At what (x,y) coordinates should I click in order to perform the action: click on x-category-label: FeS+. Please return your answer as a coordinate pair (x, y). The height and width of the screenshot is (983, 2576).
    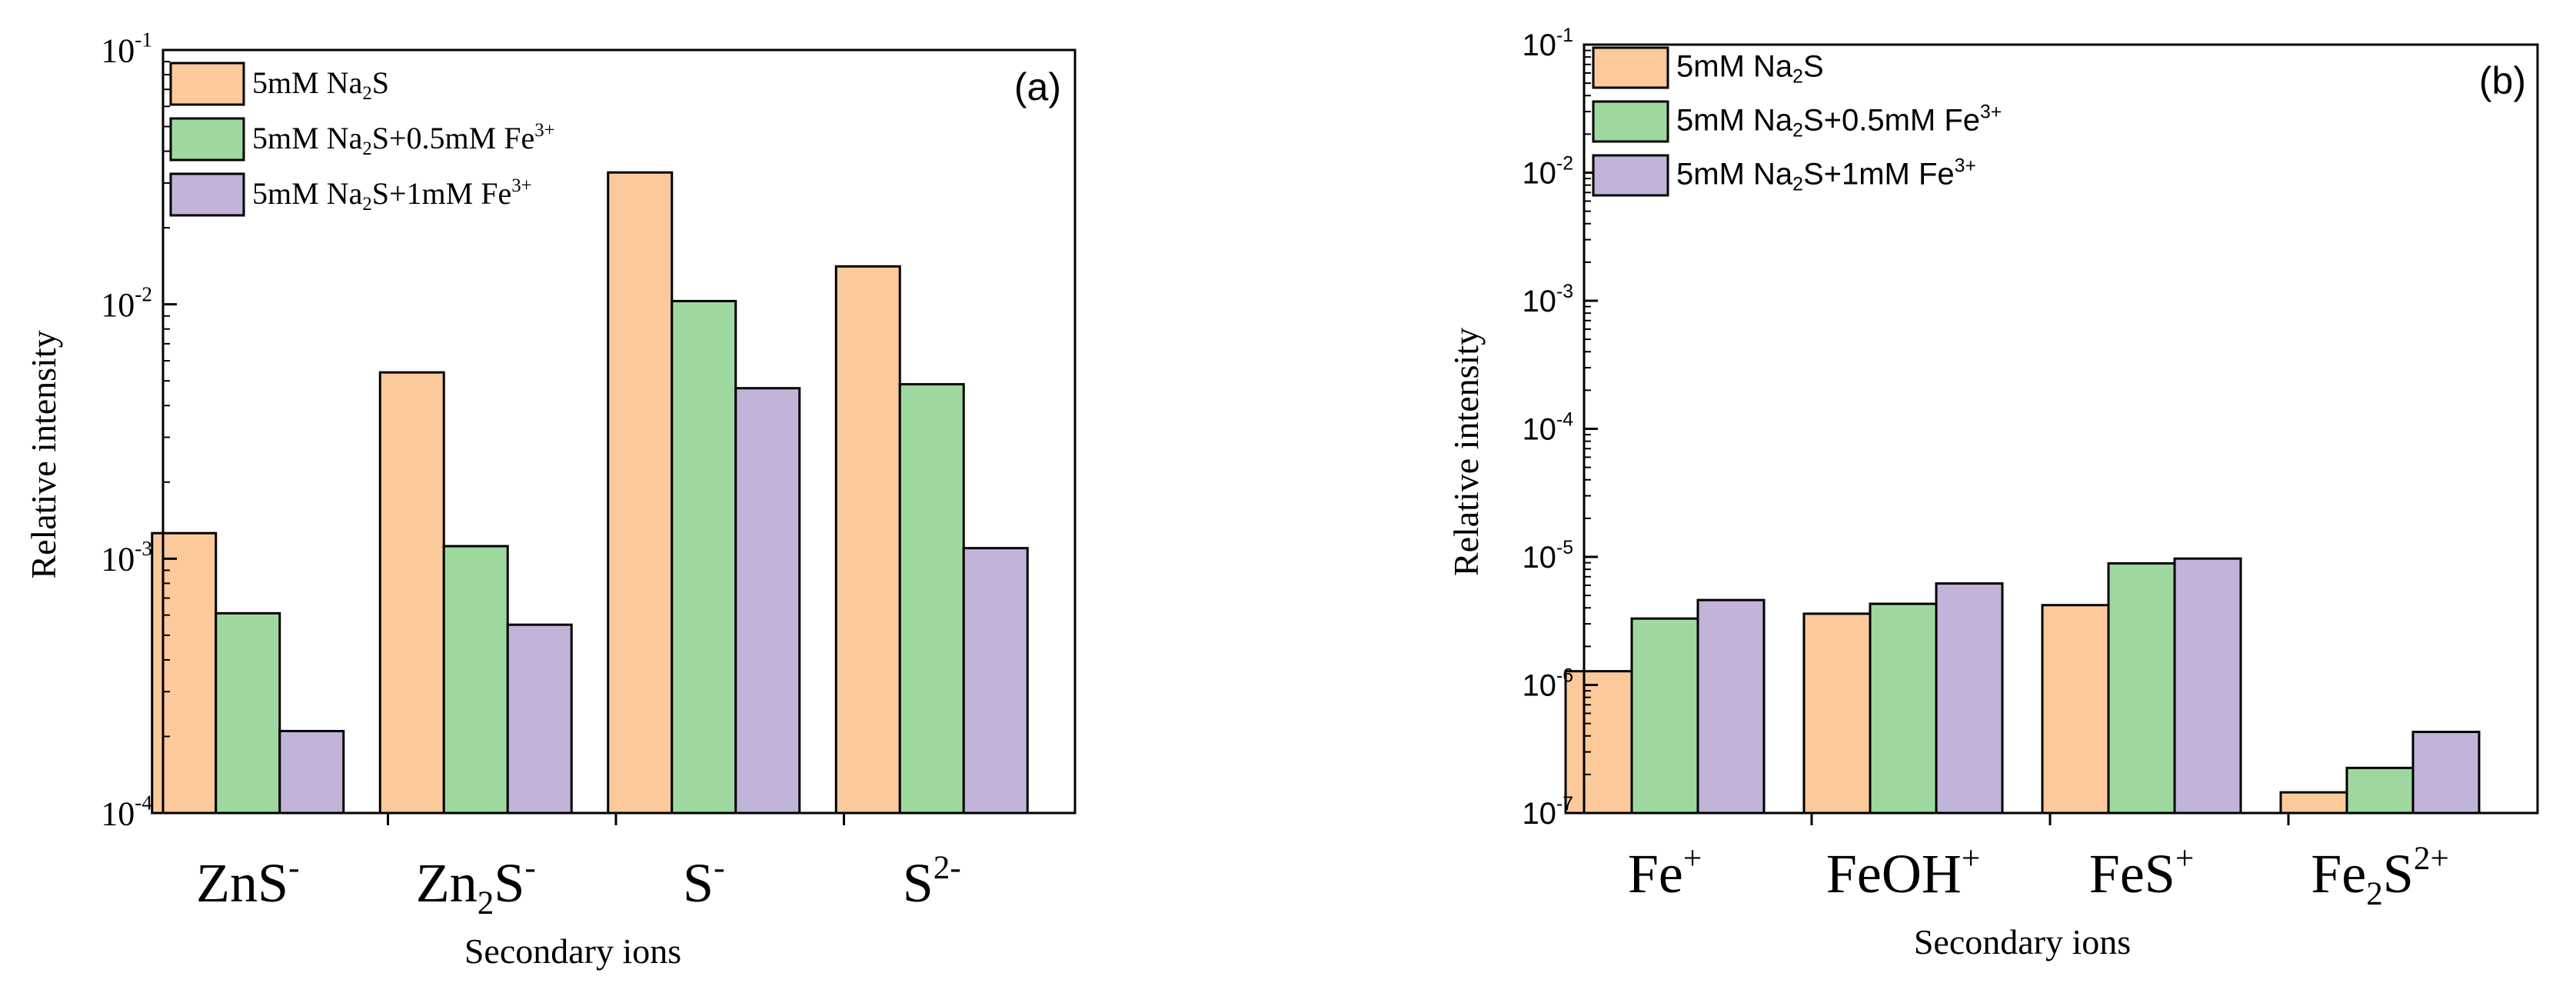
    Looking at the image, I should click on (2141, 873).